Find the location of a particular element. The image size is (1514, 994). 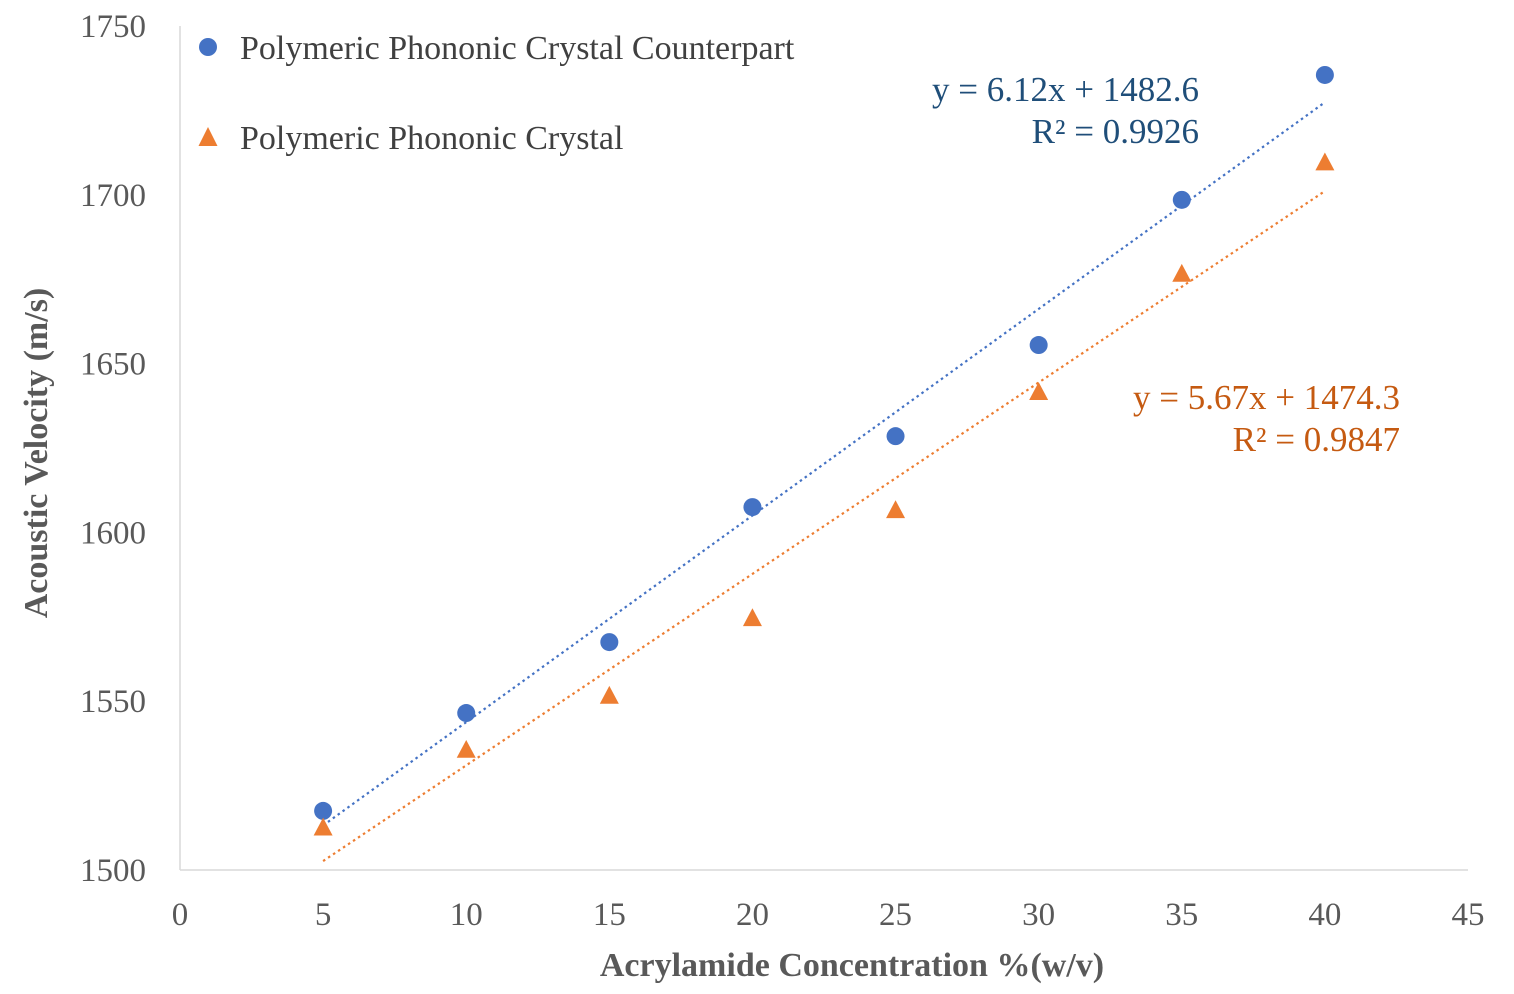

x-tick-label: 25 is located at coordinates (895, 915).